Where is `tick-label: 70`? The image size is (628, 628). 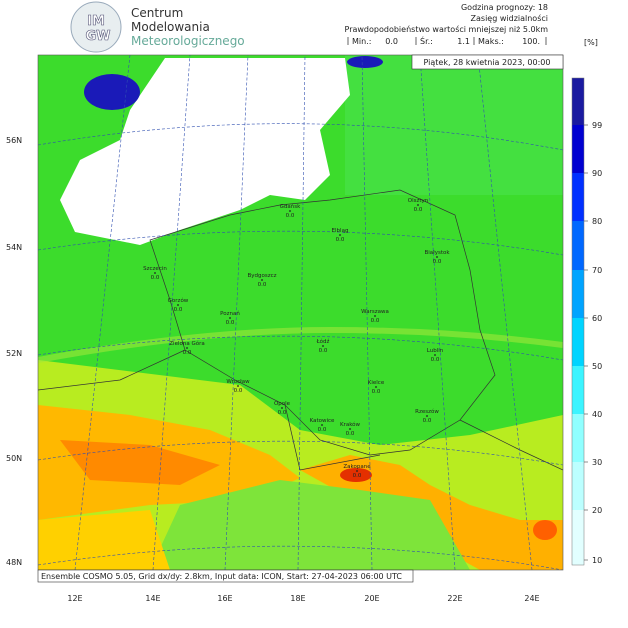 tick-label: 70 is located at coordinates (597, 270).